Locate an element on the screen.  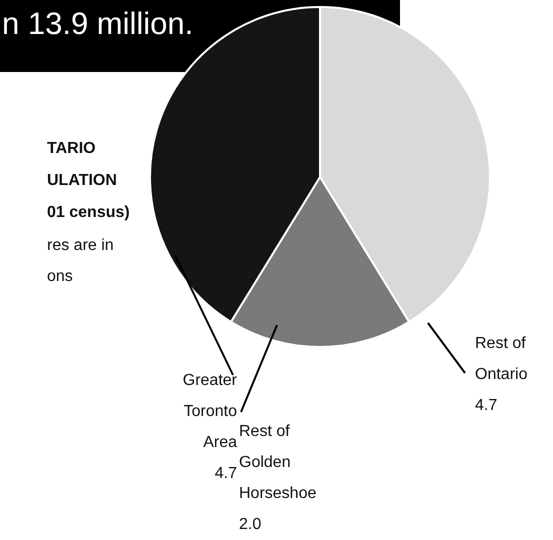
data-label: 2.0 is located at coordinates (250, 524).